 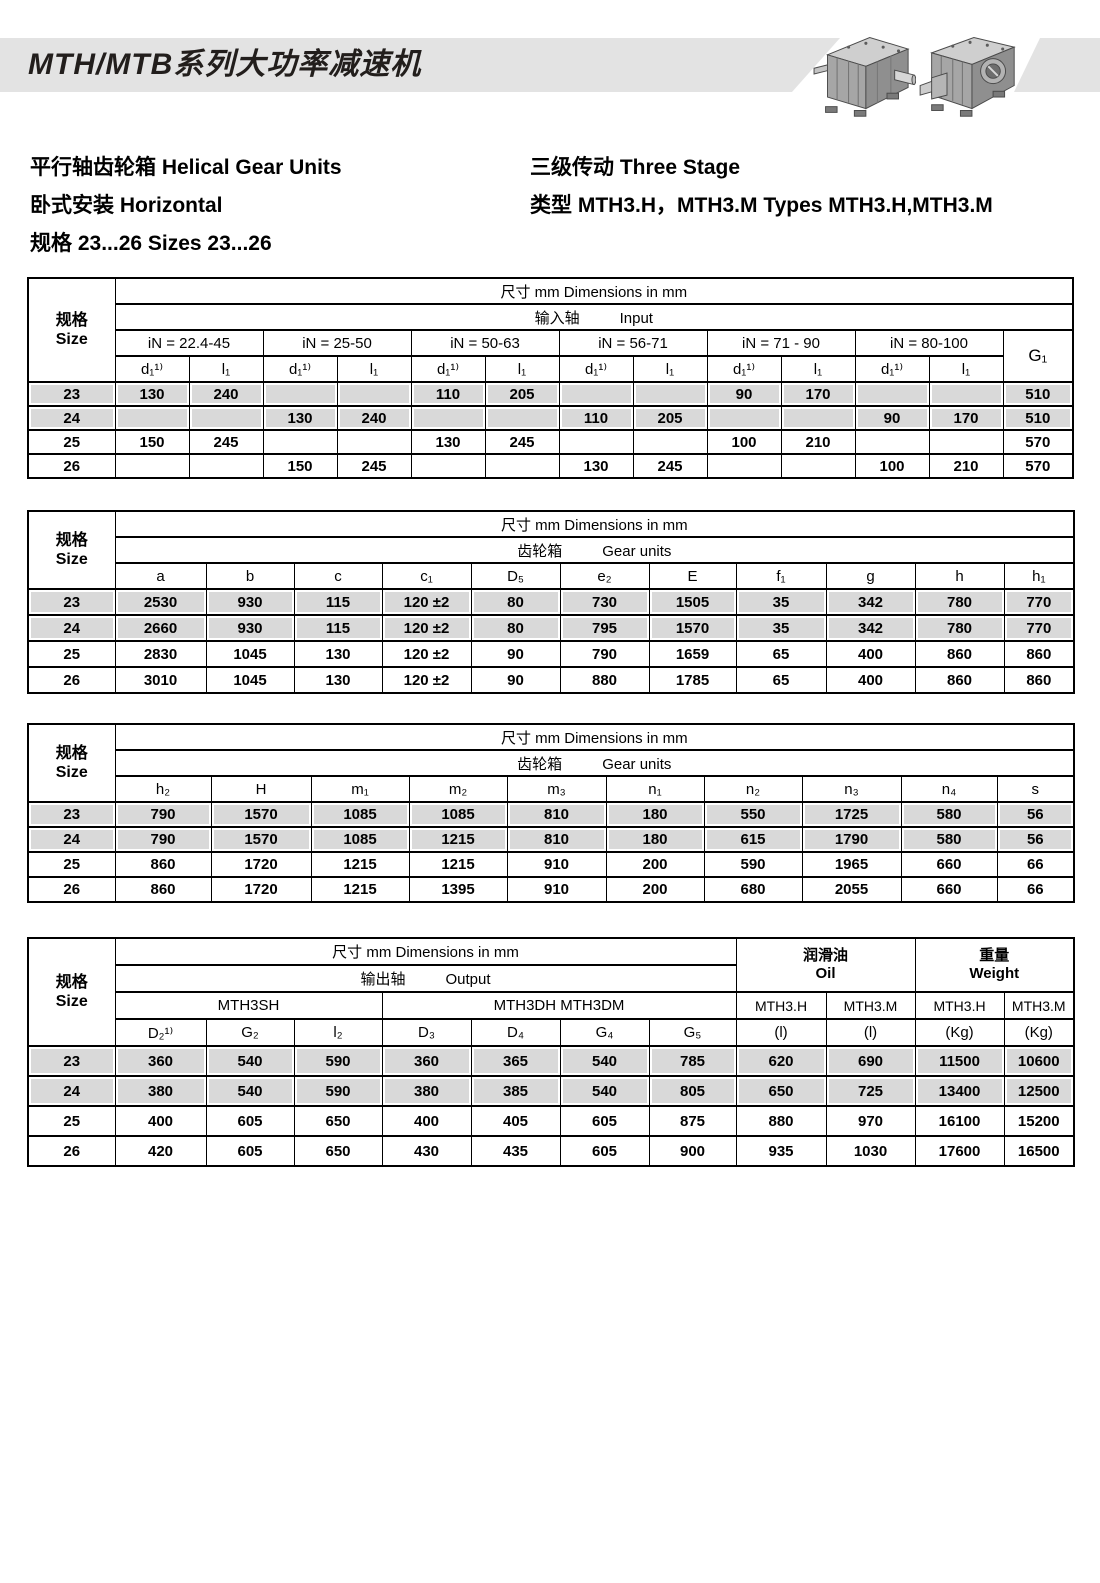 What do you see at coordinates (1038, 418) in the screenshot?
I see `table-cell: 510` at bounding box center [1038, 418].